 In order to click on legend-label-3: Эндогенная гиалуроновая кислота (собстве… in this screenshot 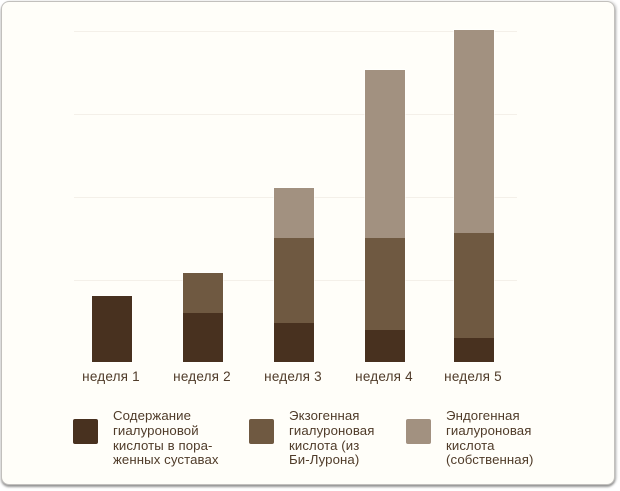, I will do `click(490, 438)`.